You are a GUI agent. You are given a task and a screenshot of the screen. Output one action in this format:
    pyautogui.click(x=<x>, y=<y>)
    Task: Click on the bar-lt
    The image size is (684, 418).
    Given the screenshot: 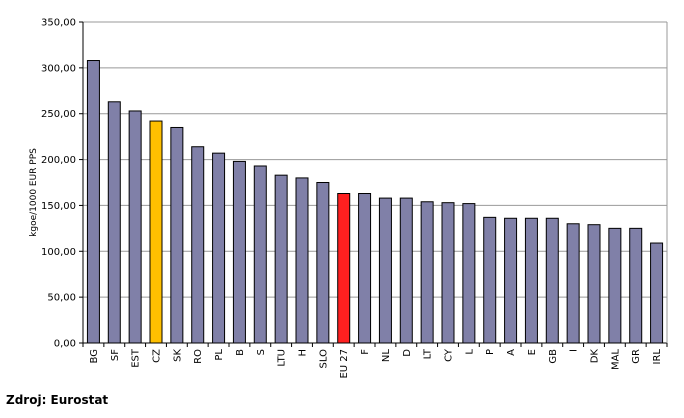 What is the action you would take?
    pyautogui.click(x=427, y=272)
    